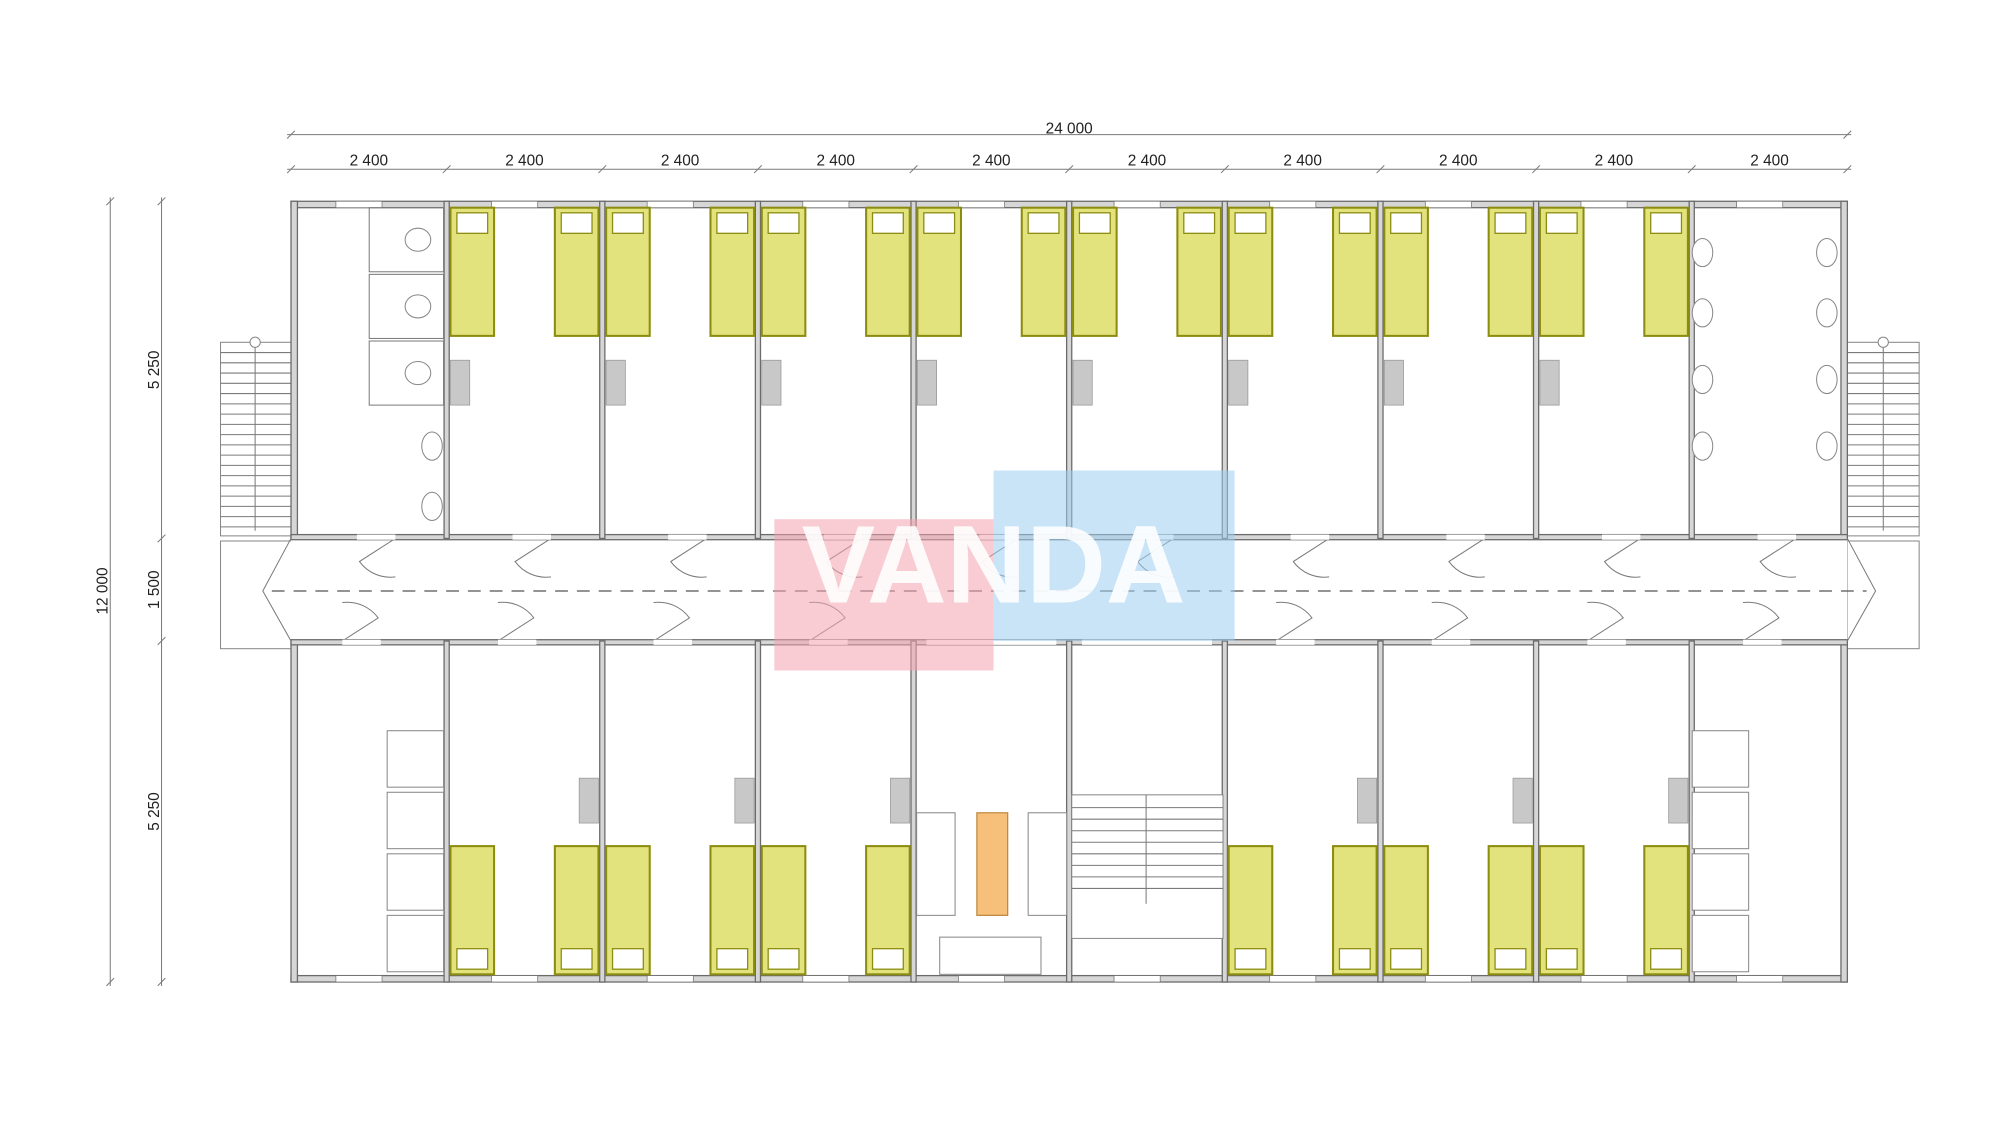 Image resolution: width=2000 pixels, height=1131 pixels. I want to click on table, so click(992, 864).